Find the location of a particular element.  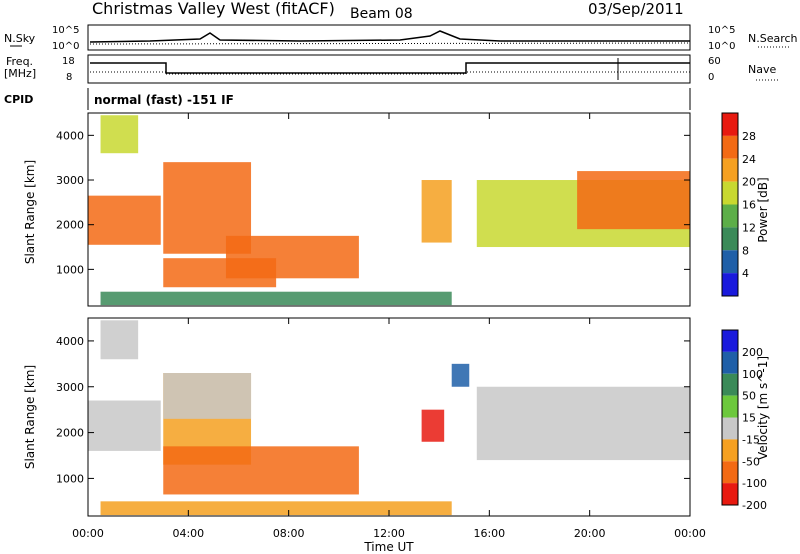

date-label: 03/Sep/2011 is located at coordinates (636, 9).